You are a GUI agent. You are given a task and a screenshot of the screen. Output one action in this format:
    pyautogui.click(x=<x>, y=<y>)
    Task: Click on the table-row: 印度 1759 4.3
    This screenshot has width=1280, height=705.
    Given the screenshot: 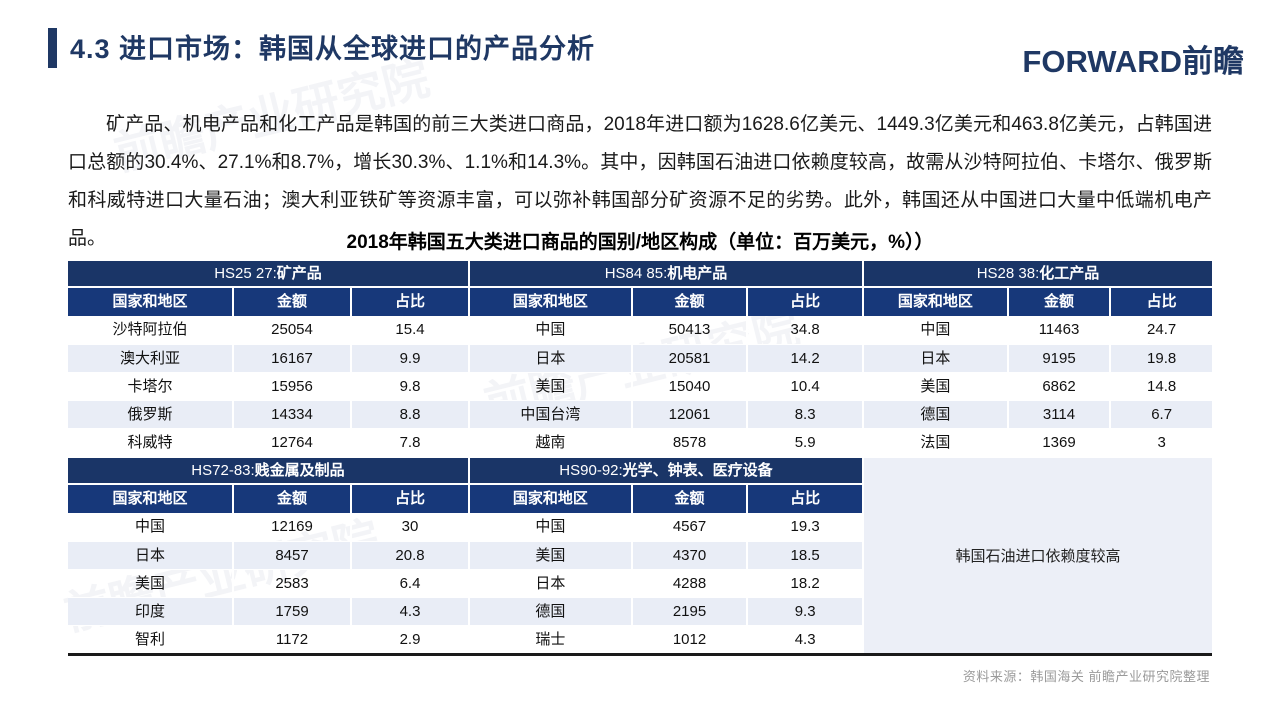 What is the action you would take?
    pyautogui.click(x=268, y=611)
    